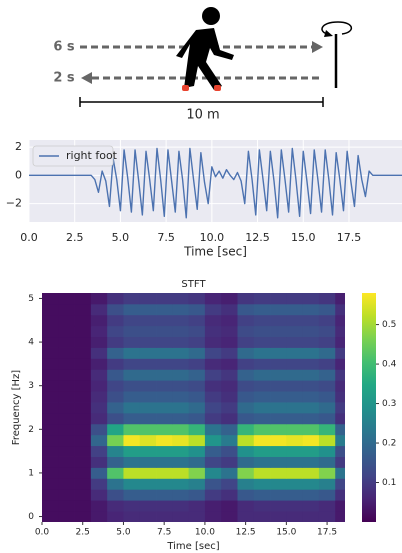 This screenshot has height=553, width=402. I want to click on colorbar, so click(369, 407).